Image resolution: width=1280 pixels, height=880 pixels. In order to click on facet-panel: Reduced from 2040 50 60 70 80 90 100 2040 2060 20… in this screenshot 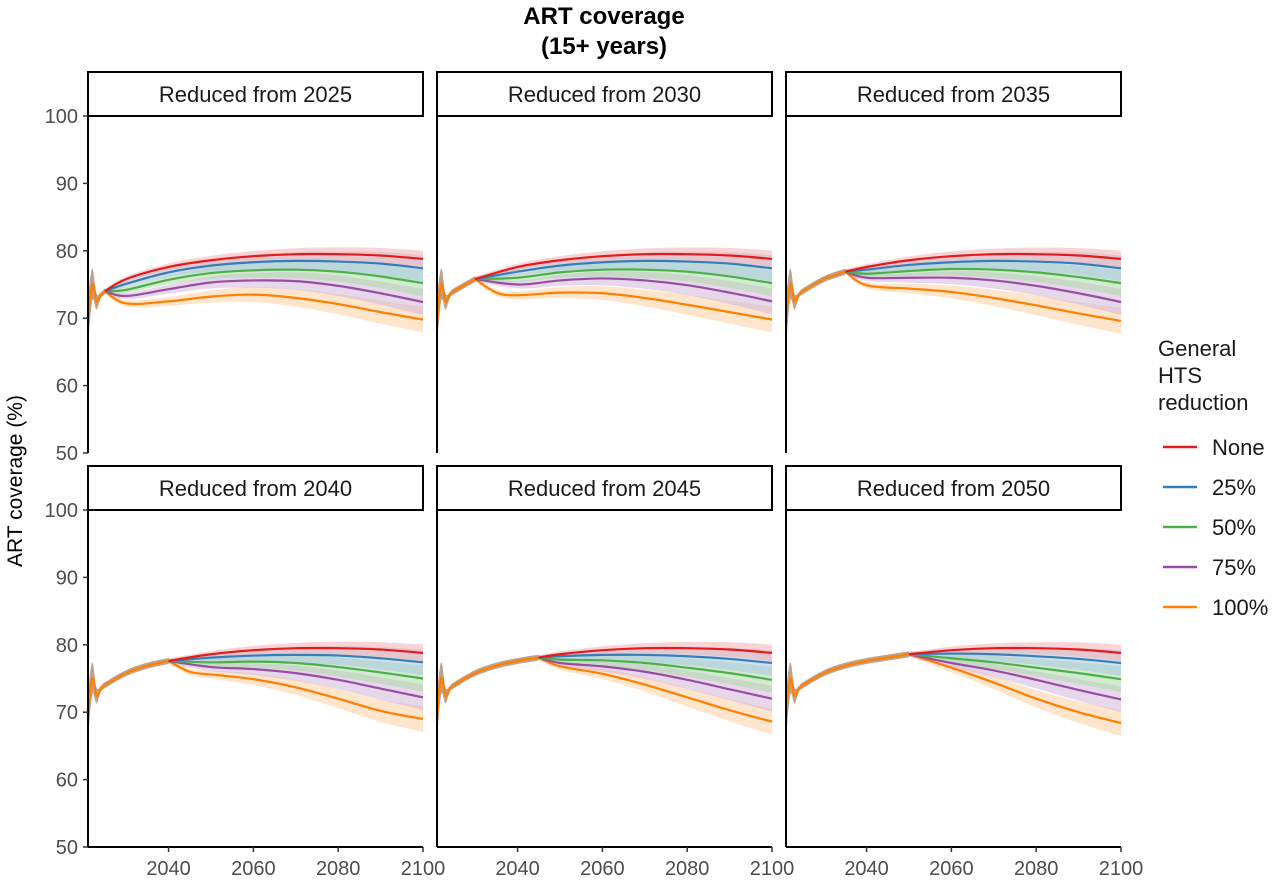, I will do `click(245, 672)`.